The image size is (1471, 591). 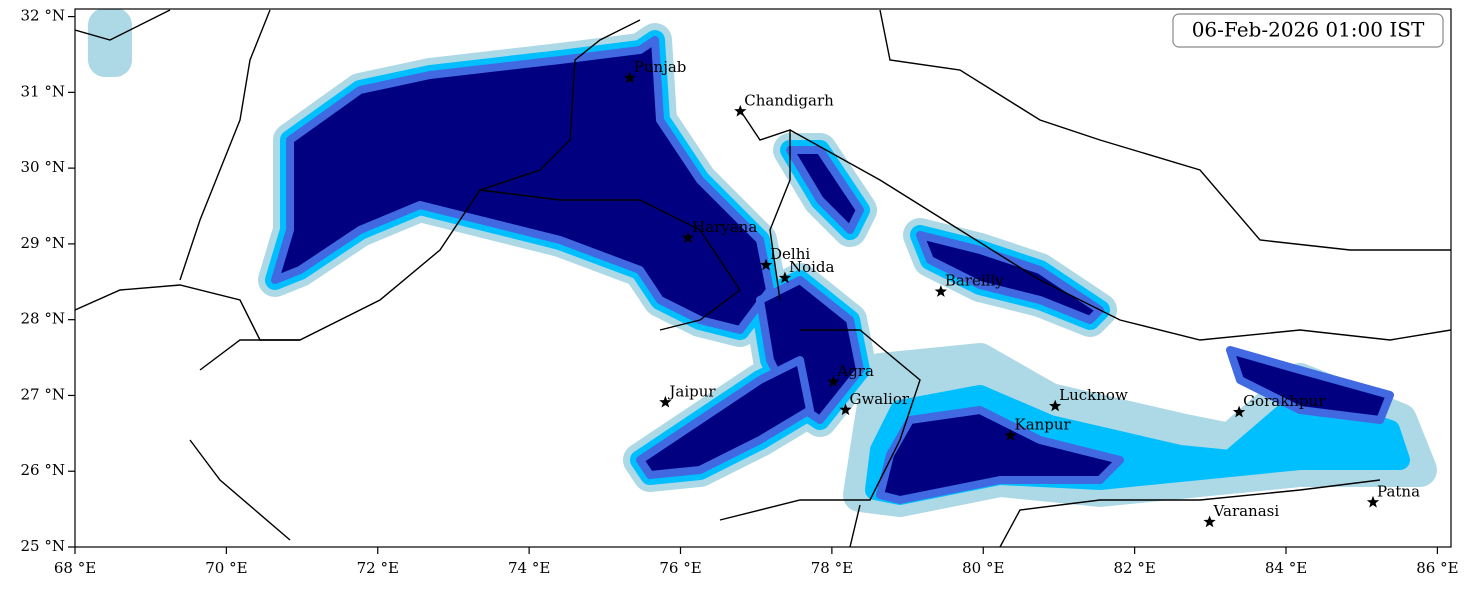 I want to click on x-tick-label: 74 °E, so click(x=529, y=568).